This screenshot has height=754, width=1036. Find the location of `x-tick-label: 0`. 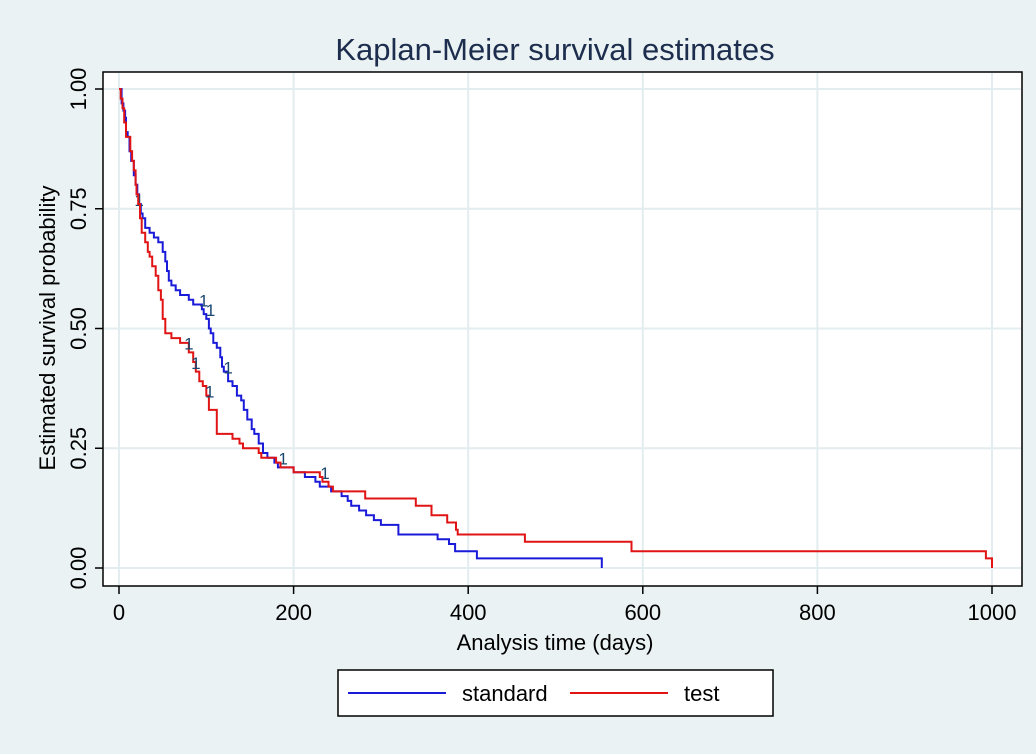

x-tick-label: 0 is located at coordinates (119, 612).